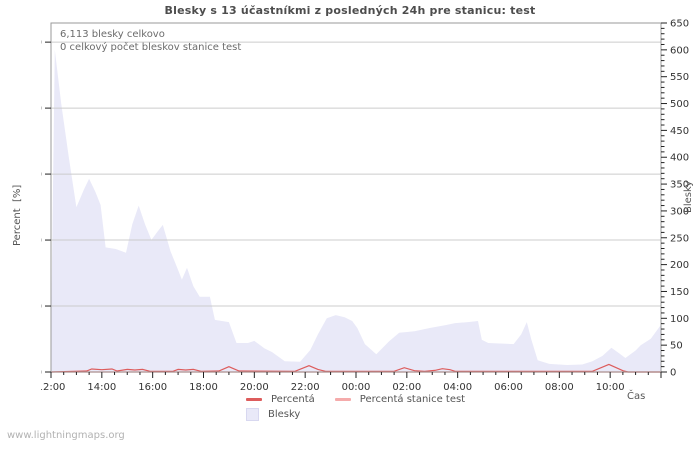 Image resolution: width=700 pixels, height=450 pixels. Describe the element at coordinates (17, 215) in the screenshot. I see `y-left-axis-title: Percent [%]` at that location.